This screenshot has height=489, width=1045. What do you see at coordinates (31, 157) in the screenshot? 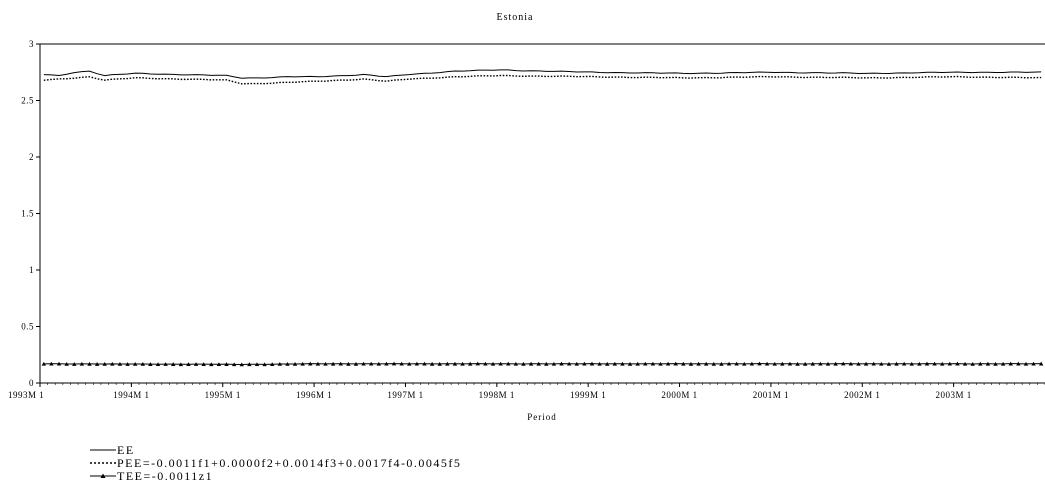
I see `y-tick-label: 2` at bounding box center [31, 157].